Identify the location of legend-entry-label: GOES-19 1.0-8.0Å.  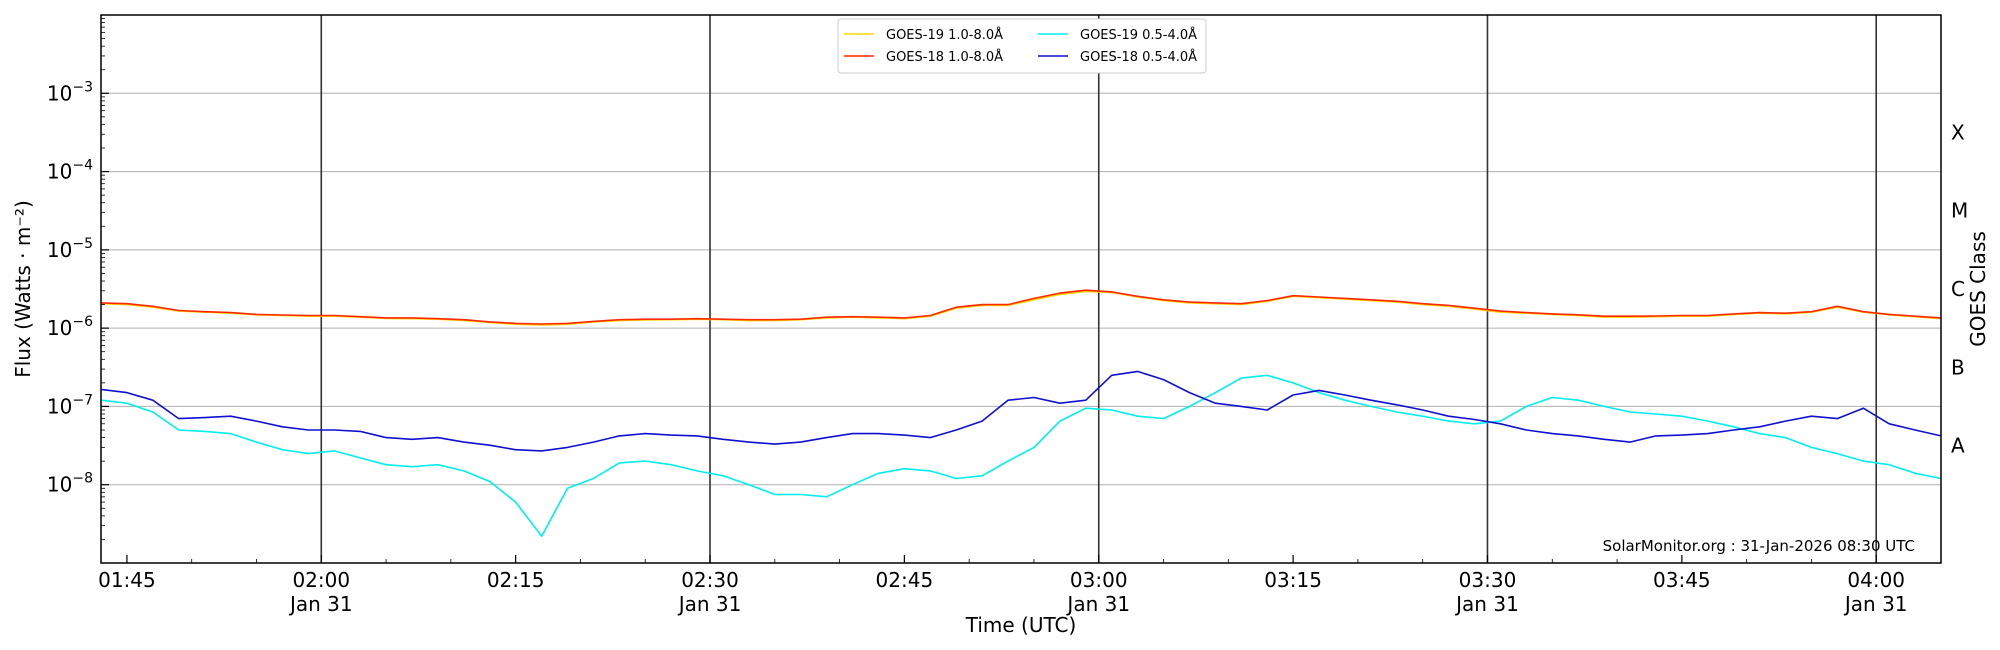
(944, 35).